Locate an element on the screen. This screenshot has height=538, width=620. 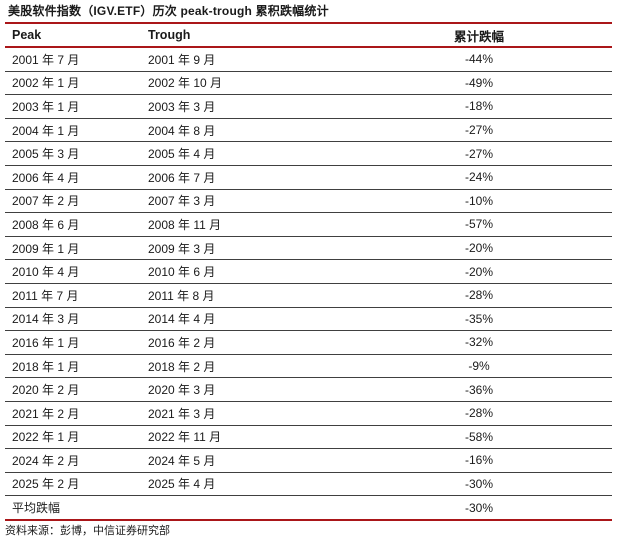
table-row: 2003 年 1 月 2003 年 3 月 -18% is located at coordinates (308, 106).